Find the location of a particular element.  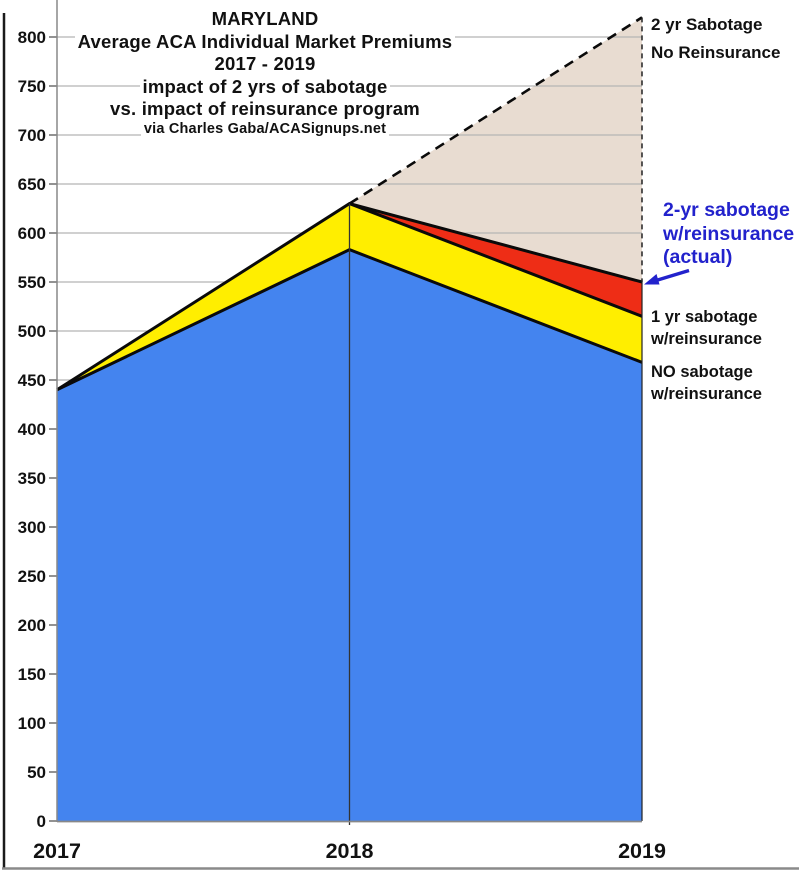

ytick-label-200: 200 is located at coordinates (32, 625).